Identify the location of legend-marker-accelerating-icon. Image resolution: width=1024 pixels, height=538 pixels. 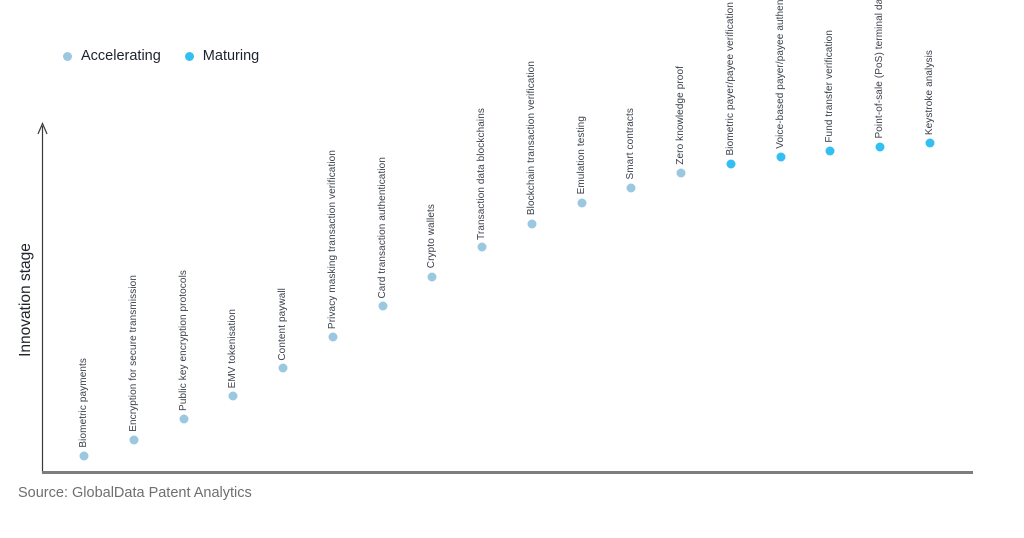
(67, 56).